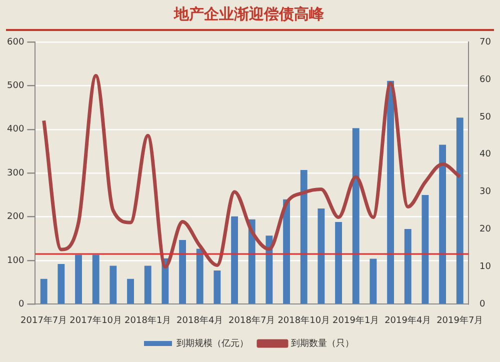  I want to click on y2-tick-label: 70, so click(486, 42).